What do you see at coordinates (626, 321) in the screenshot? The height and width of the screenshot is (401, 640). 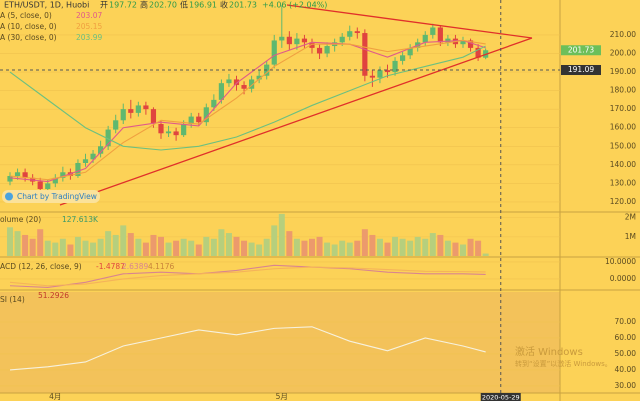 I see `y-tick-label: 70.00` at bounding box center [626, 321].